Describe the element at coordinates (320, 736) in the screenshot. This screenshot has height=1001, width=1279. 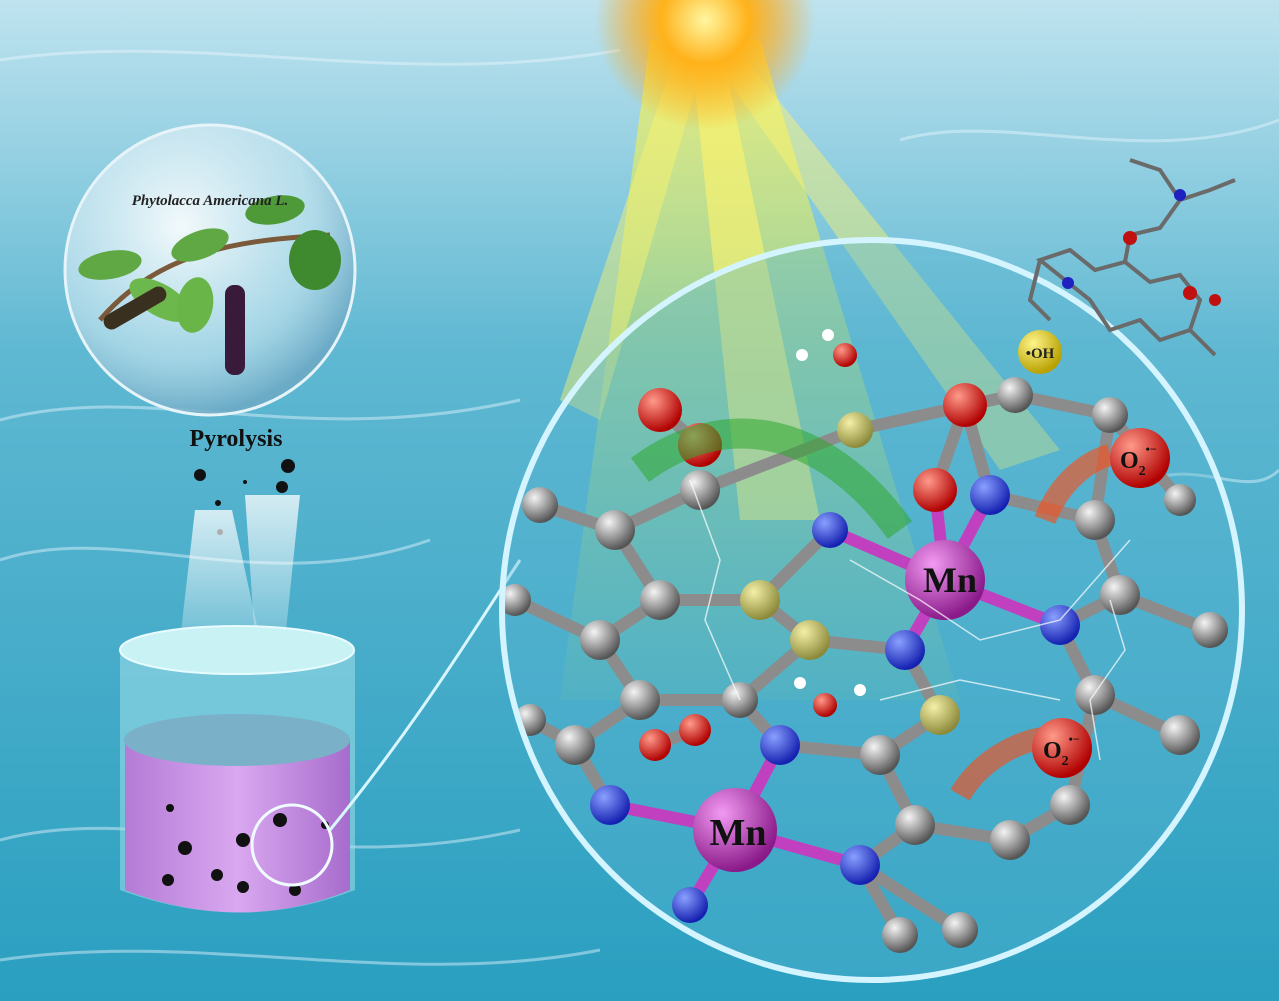
I see `beaker` at that location.